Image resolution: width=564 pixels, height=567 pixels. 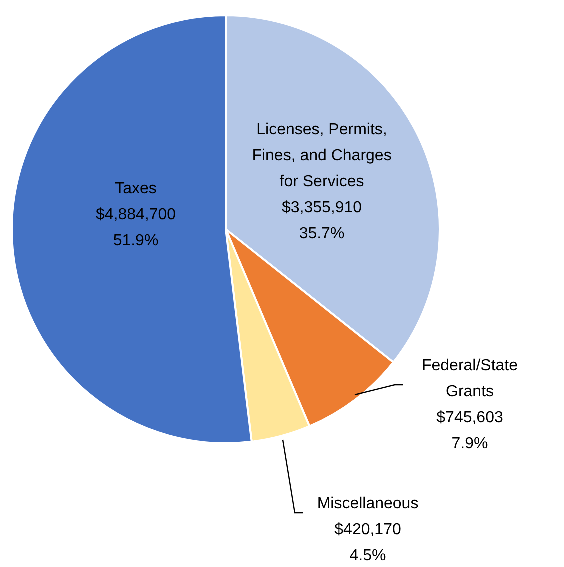 What do you see at coordinates (136, 228) in the screenshot?
I see `data-label: $4,884,700 51.9%` at bounding box center [136, 228].